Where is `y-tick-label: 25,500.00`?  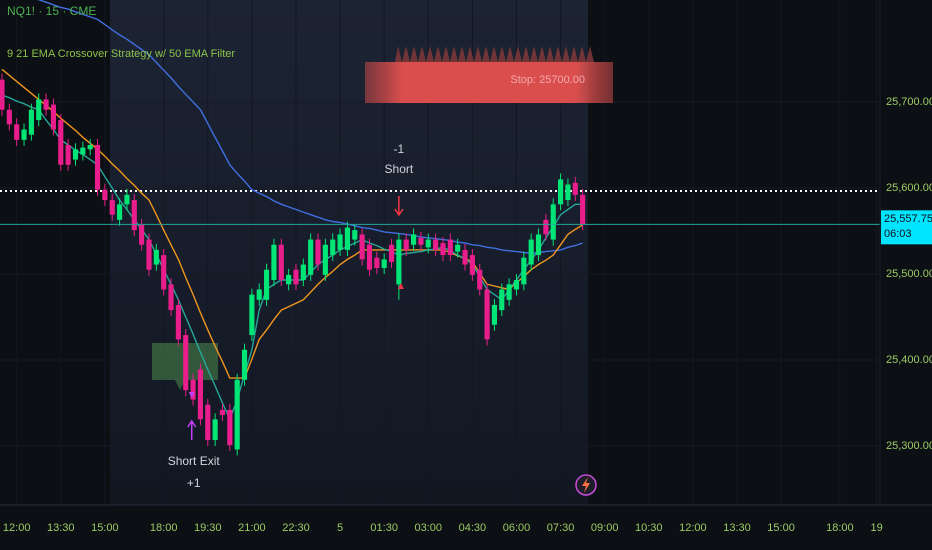 y-tick-label: 25,500.00 is located at coordinates (909, 274).